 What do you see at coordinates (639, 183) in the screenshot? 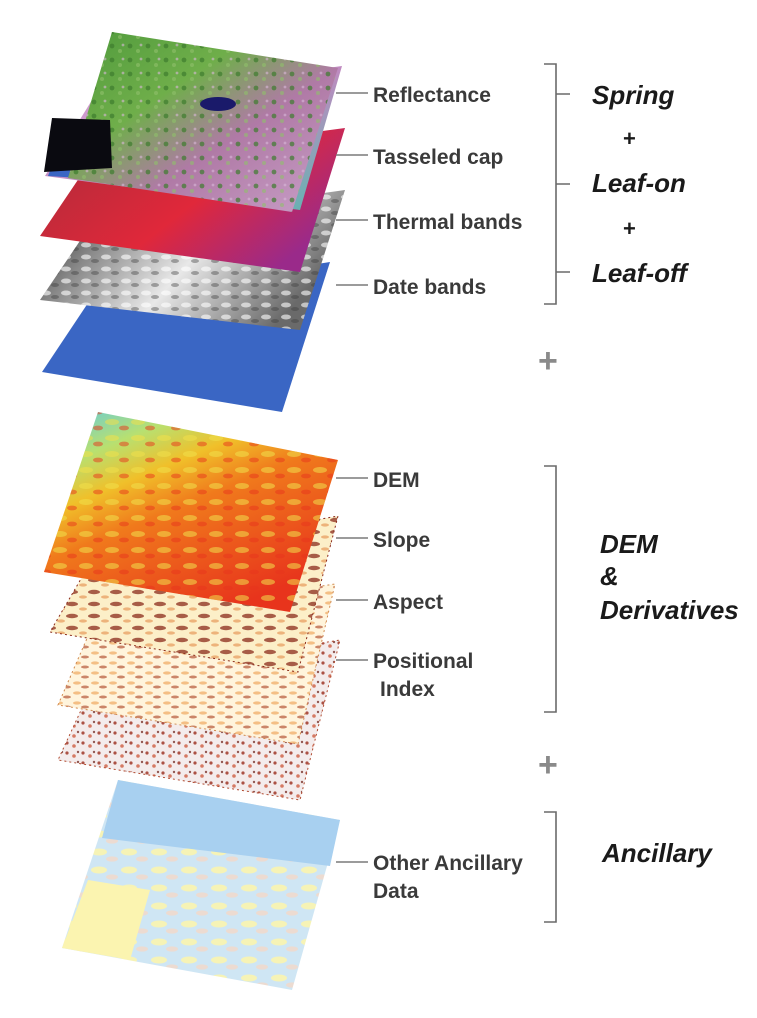
I see `title-leaf-on: Leaf-on` at bounding box center [639, 183].